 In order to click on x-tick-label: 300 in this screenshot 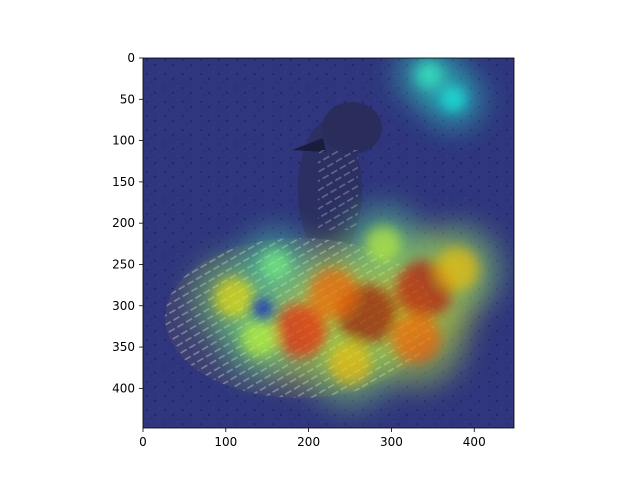, I will do `click(391, 442)`.